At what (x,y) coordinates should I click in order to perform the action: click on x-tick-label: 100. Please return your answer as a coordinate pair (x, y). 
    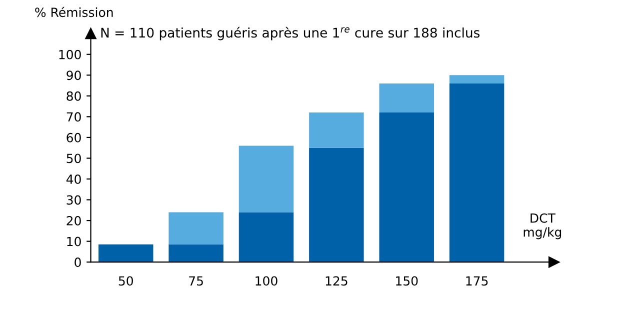
    Looking at the image, I should click on (267, 281).